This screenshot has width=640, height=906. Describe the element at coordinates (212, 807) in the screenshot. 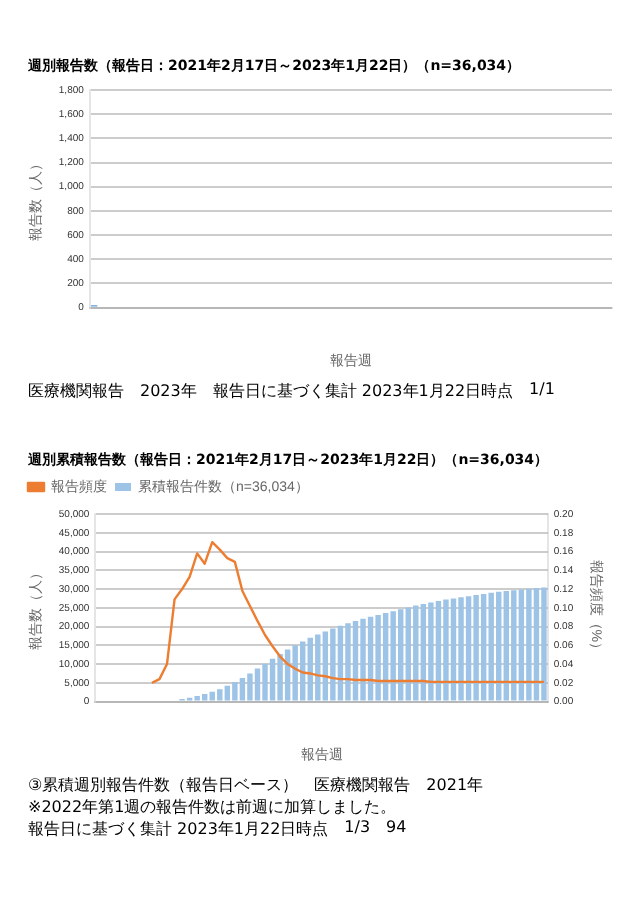

I see `text: ※2022年第1週の報告件数は前週に加算しました。` at that location.